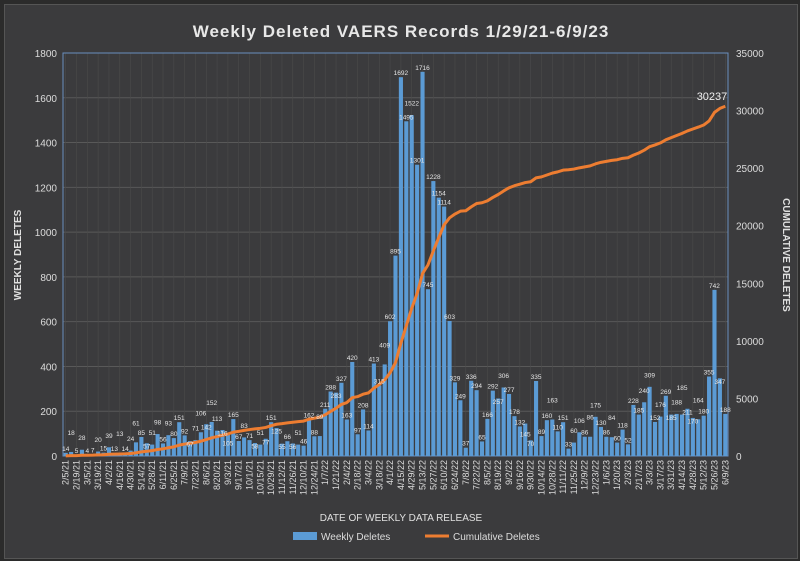 Image resolution: width=800 pixels, height=561 pixels. Describe the element at coordinates (141, 475) in the screenshot. I see `x-tick-label: 5/14/21` at that location.